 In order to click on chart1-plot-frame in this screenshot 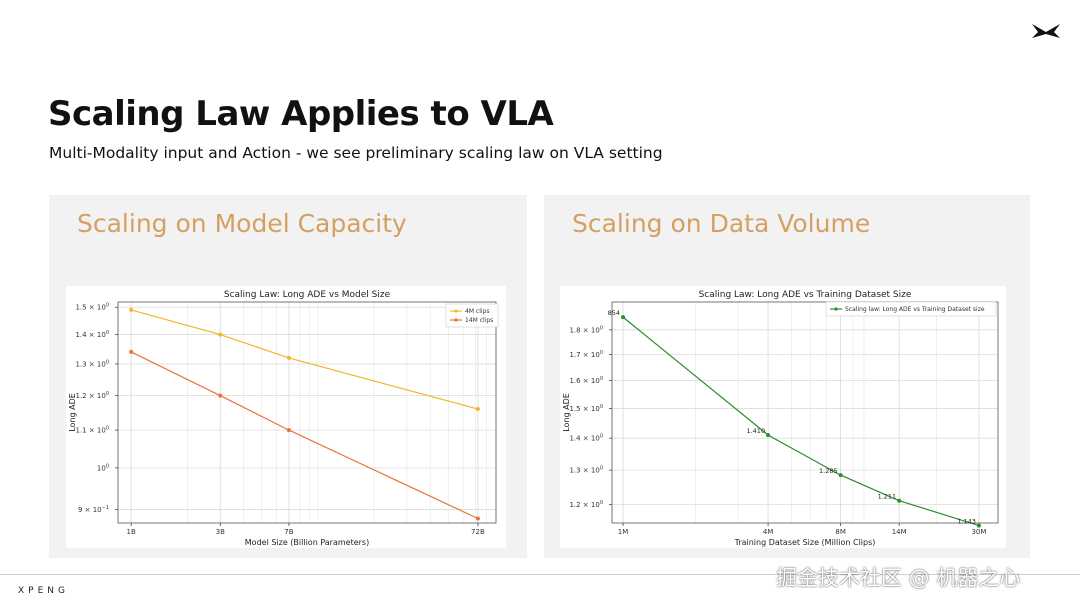, I will do `click(805, 412)`.